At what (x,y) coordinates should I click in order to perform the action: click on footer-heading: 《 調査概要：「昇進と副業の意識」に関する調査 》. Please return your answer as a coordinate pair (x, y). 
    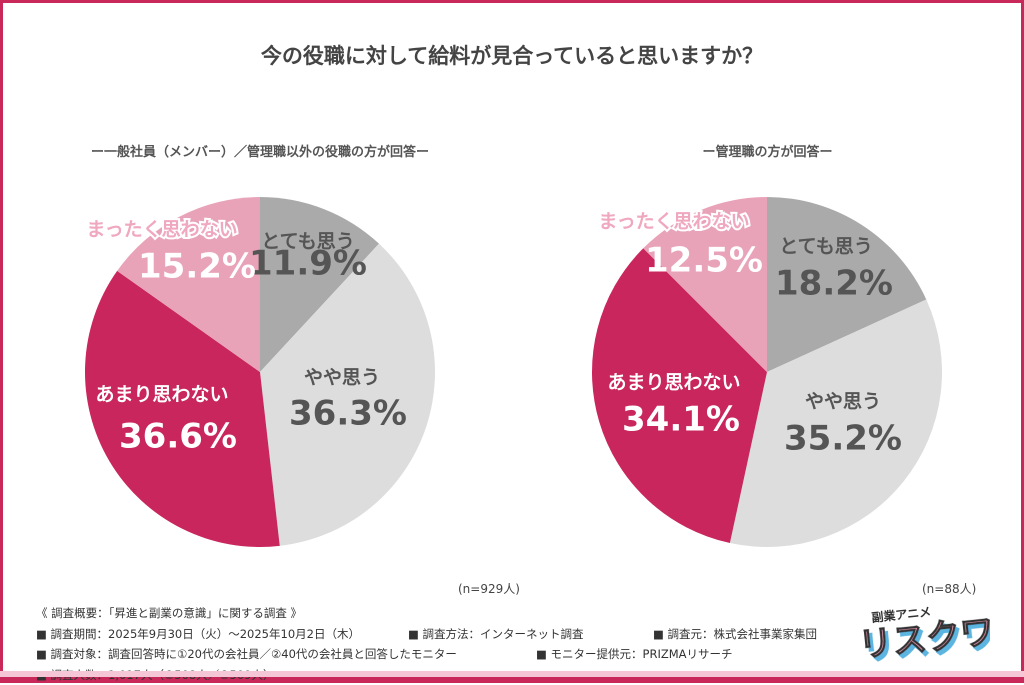
    Looking at the image, I should click on (426, 613).